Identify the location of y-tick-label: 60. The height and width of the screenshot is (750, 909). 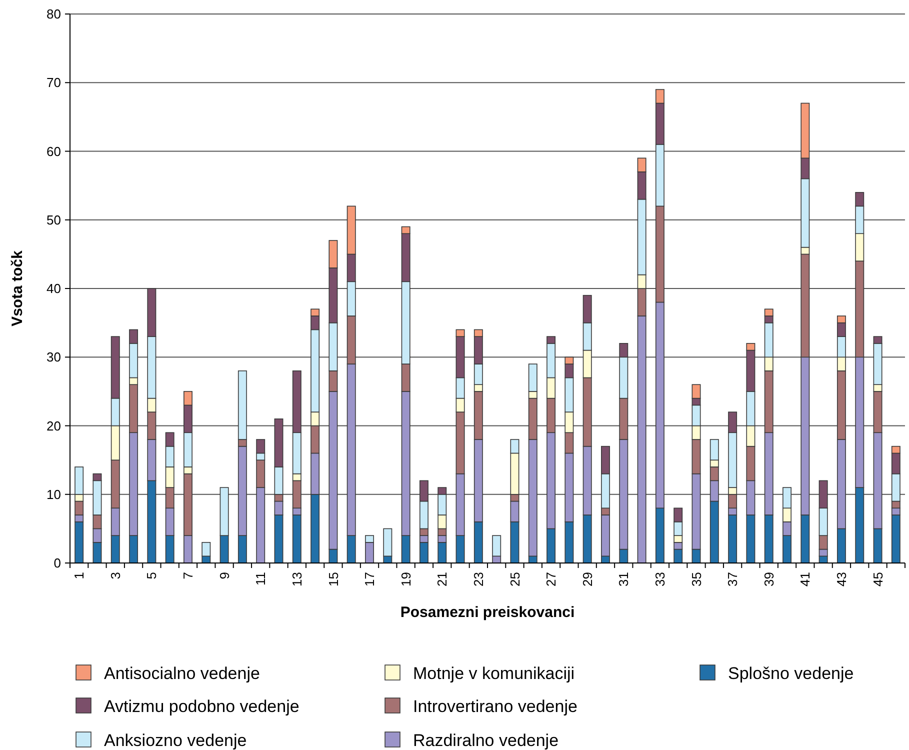
(53, 151).